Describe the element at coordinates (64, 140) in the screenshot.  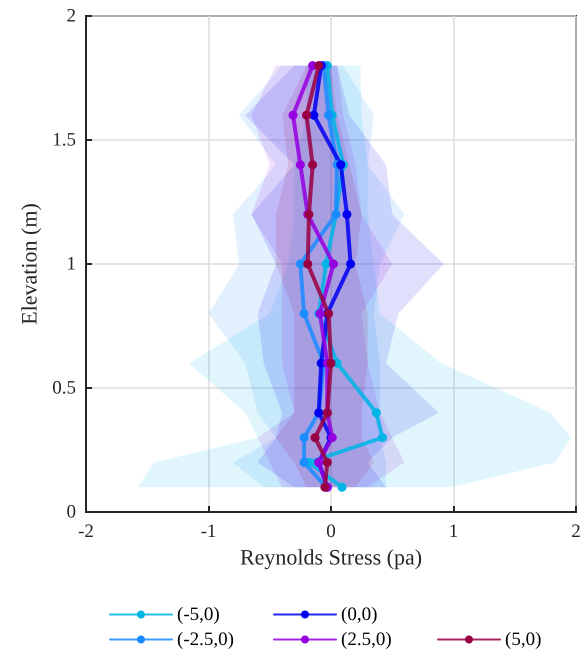
I see `y-tick-label: 1.5` at that location.